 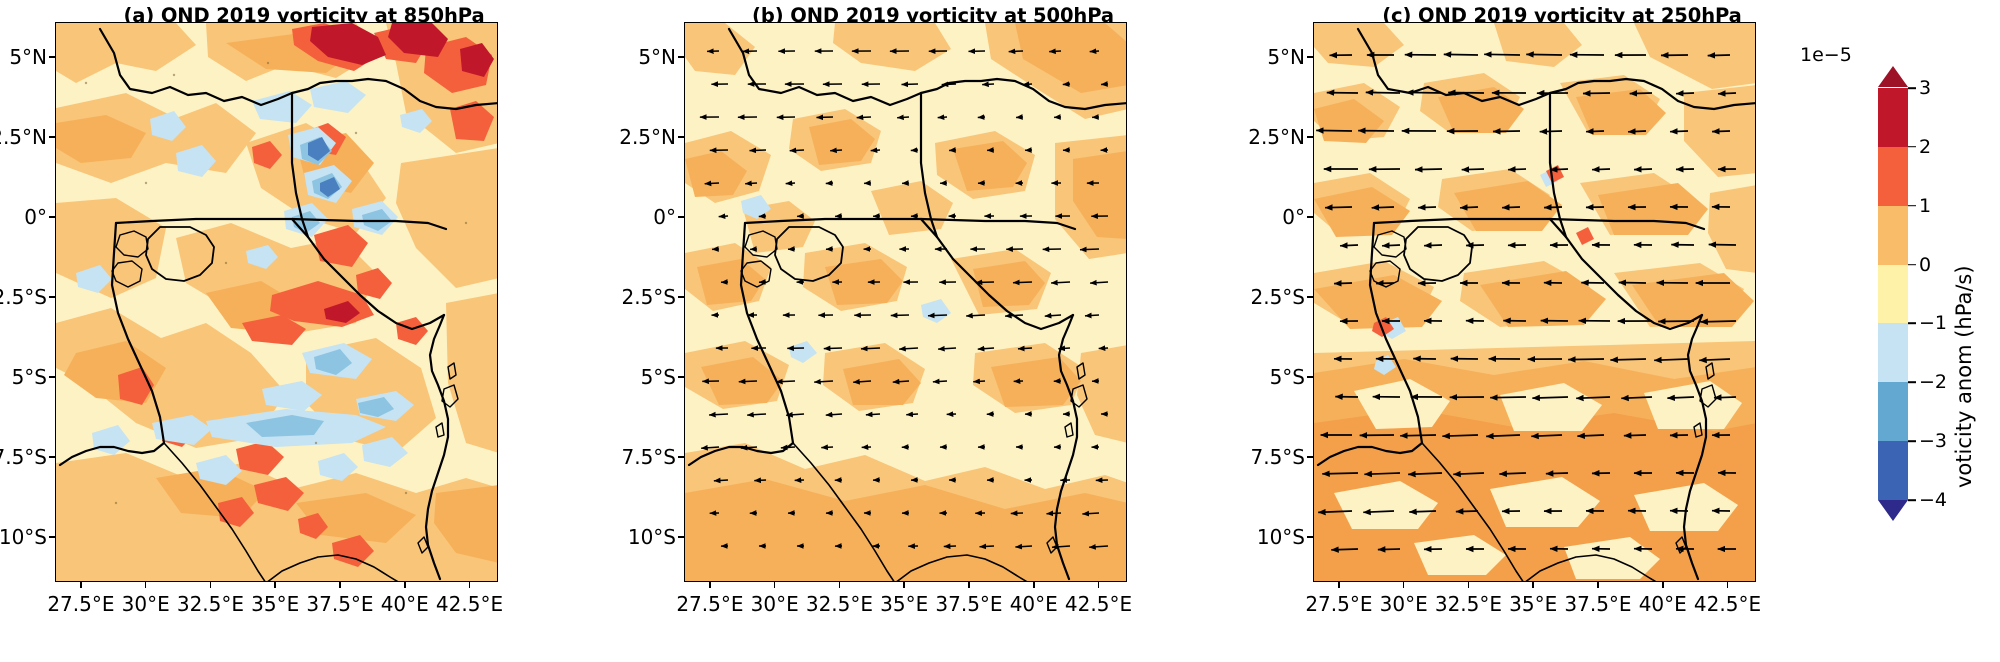 What do you see at coordinates (1927, 441) in the screenshot?
I see `colorbar-tick-6: −3` at bounding box center [1927, 441].